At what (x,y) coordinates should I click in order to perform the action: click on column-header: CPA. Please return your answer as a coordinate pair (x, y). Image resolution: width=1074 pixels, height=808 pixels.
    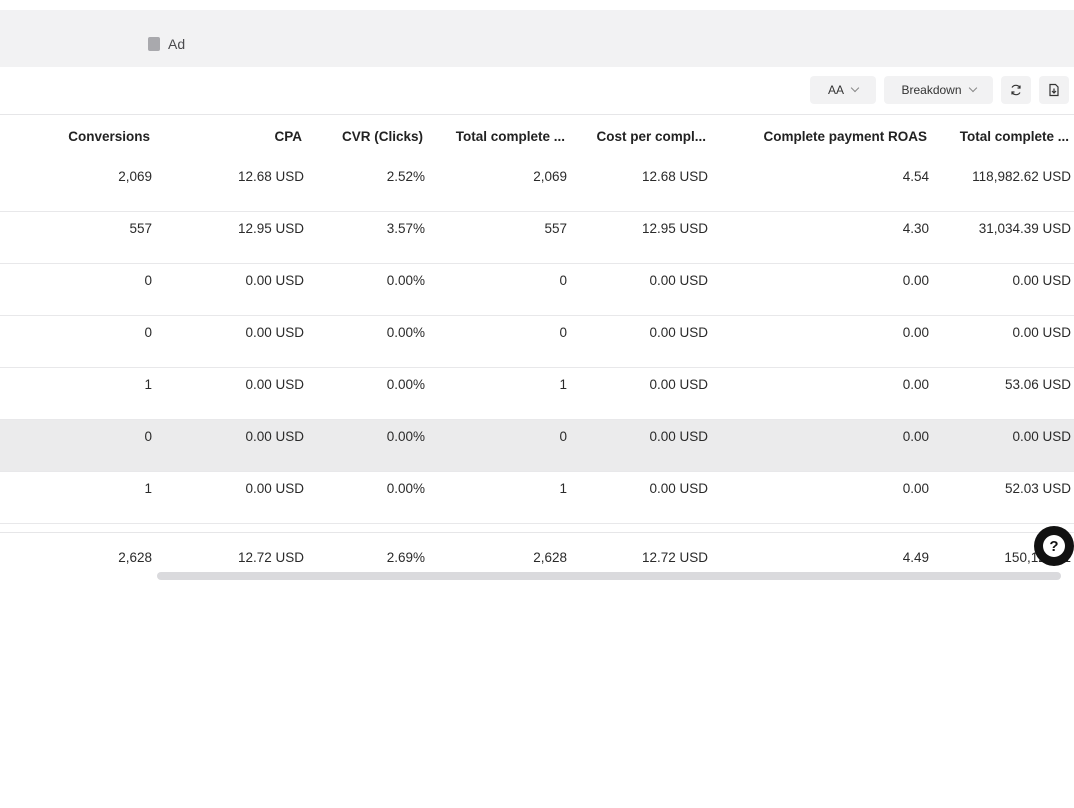
    Looking at the image, I should click on (288, 136).